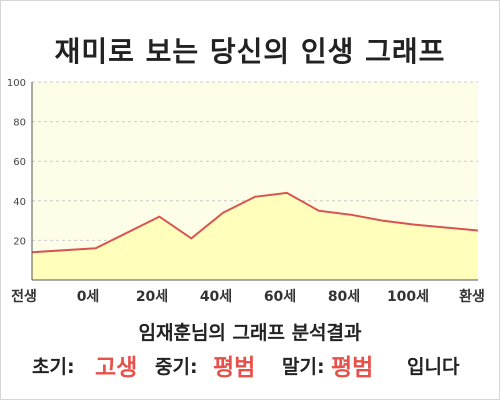  I want to click on x-tick-label: 전생, so click(24, 296).